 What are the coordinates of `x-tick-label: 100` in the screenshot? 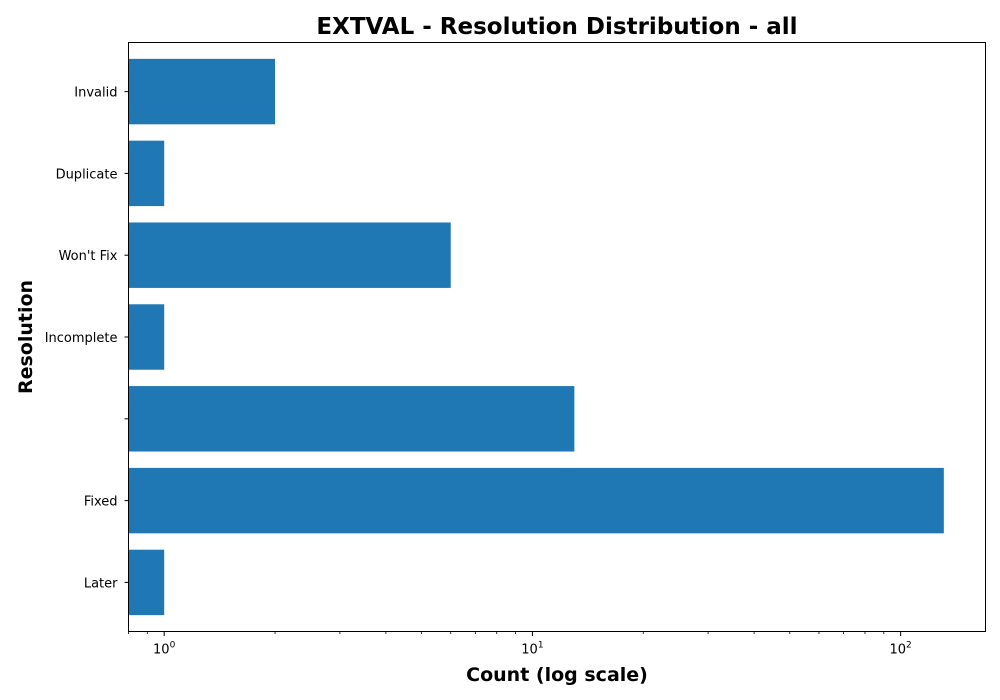 It's located at (164, 649).